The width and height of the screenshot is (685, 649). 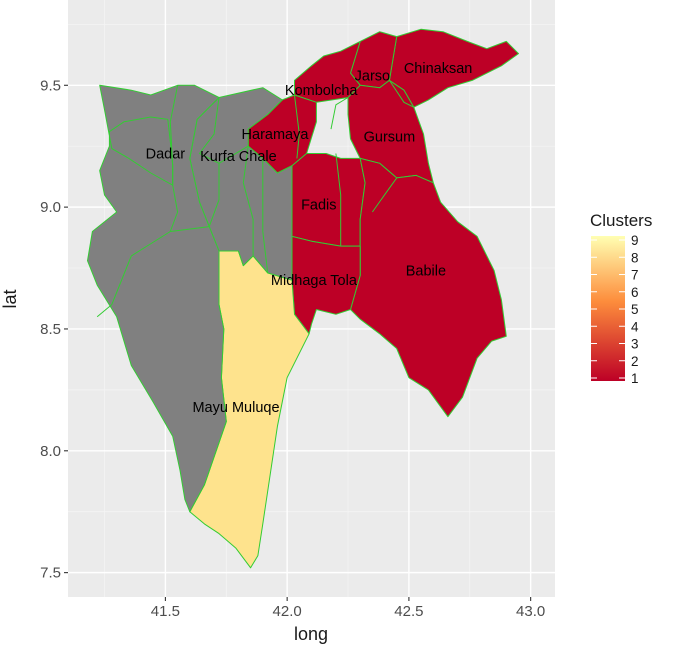 I want to click on x-axis-ticks: 41.5 42.0 42.5 43.0, so click(x=348, y=608).